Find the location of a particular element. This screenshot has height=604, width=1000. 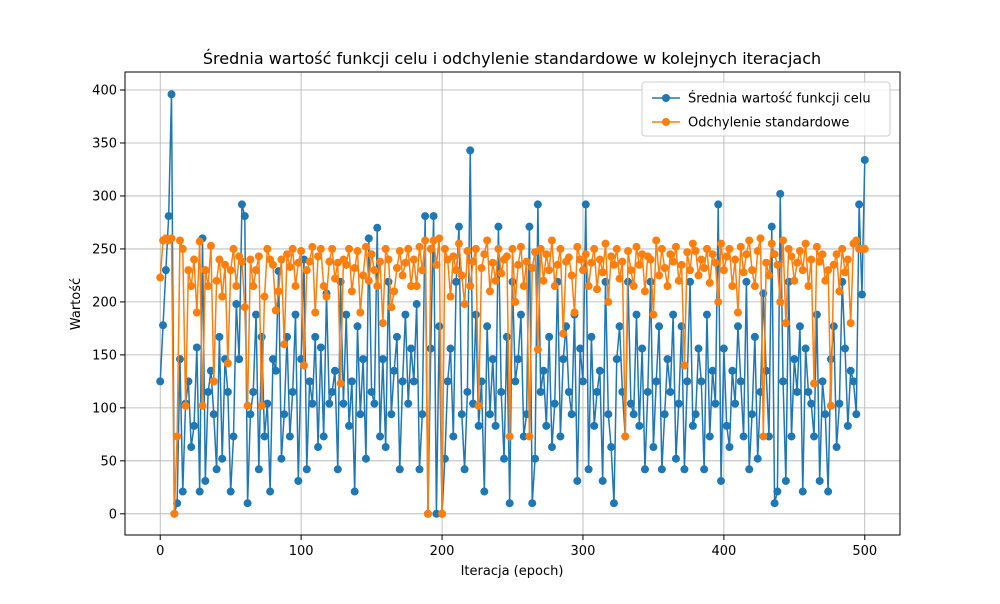

y-tick-label: 250 is located at coordinates (104, 249).